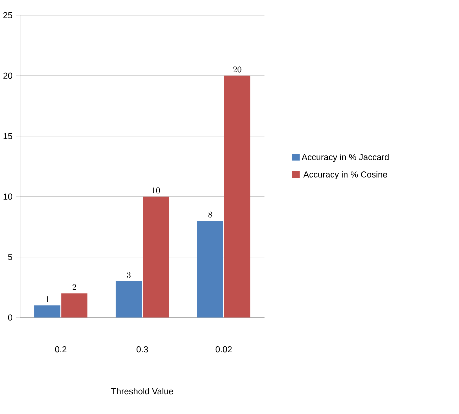 The height and width of the screenshot is (414, 459). I want to click on data-label: 2, so click(74, 287).